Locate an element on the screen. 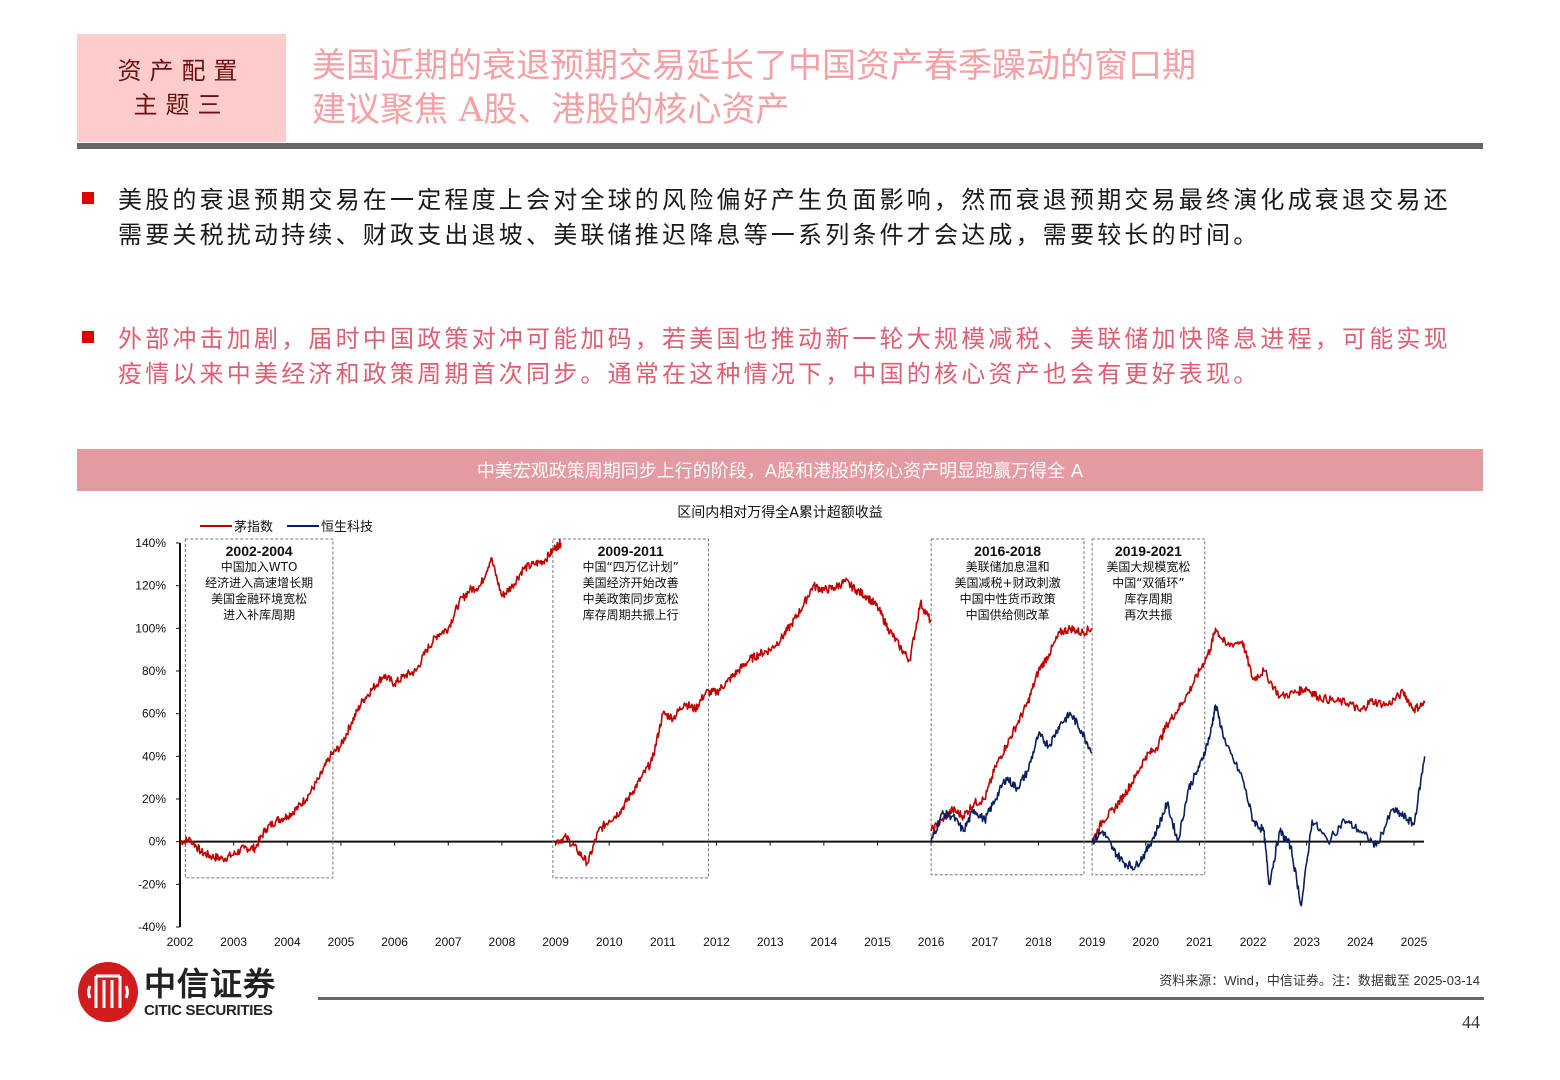  footer-divider is located at coordinates (901, 998).